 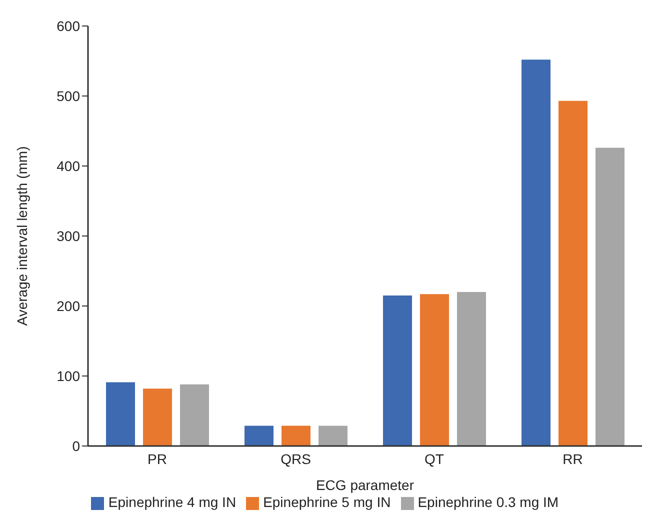 What do you see at coordinates (295, 458) in the screenshot?
I see `x-tick-label: QRS` at bounding box center [295, 458].